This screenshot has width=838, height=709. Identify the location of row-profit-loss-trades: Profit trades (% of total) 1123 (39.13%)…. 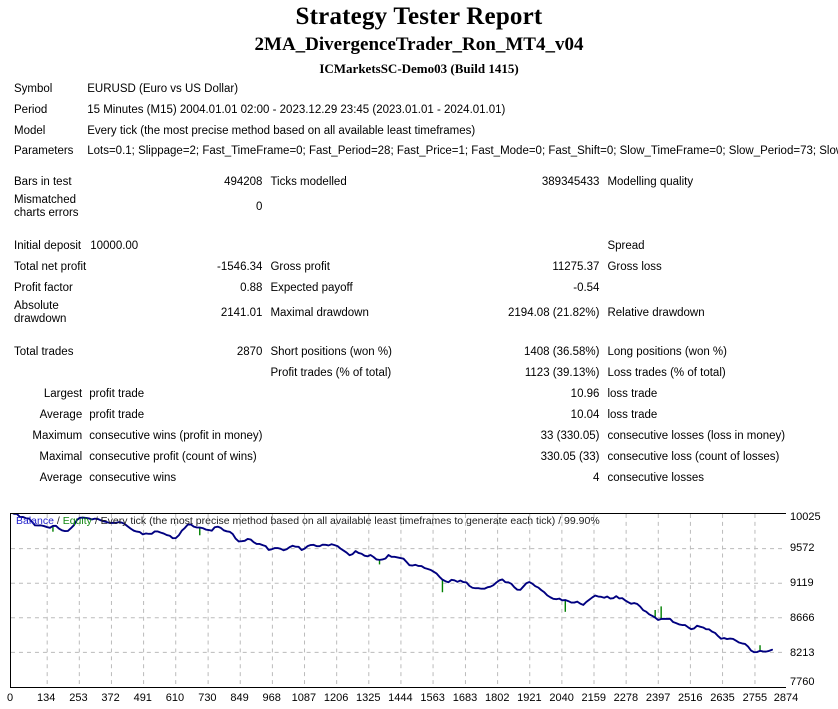
(423, 372).